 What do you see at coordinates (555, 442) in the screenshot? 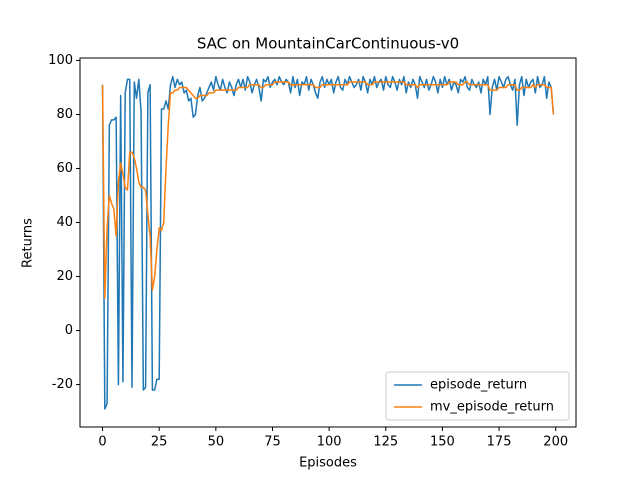
I see `x-tick-label: 200` at bounding box center [555, 442].